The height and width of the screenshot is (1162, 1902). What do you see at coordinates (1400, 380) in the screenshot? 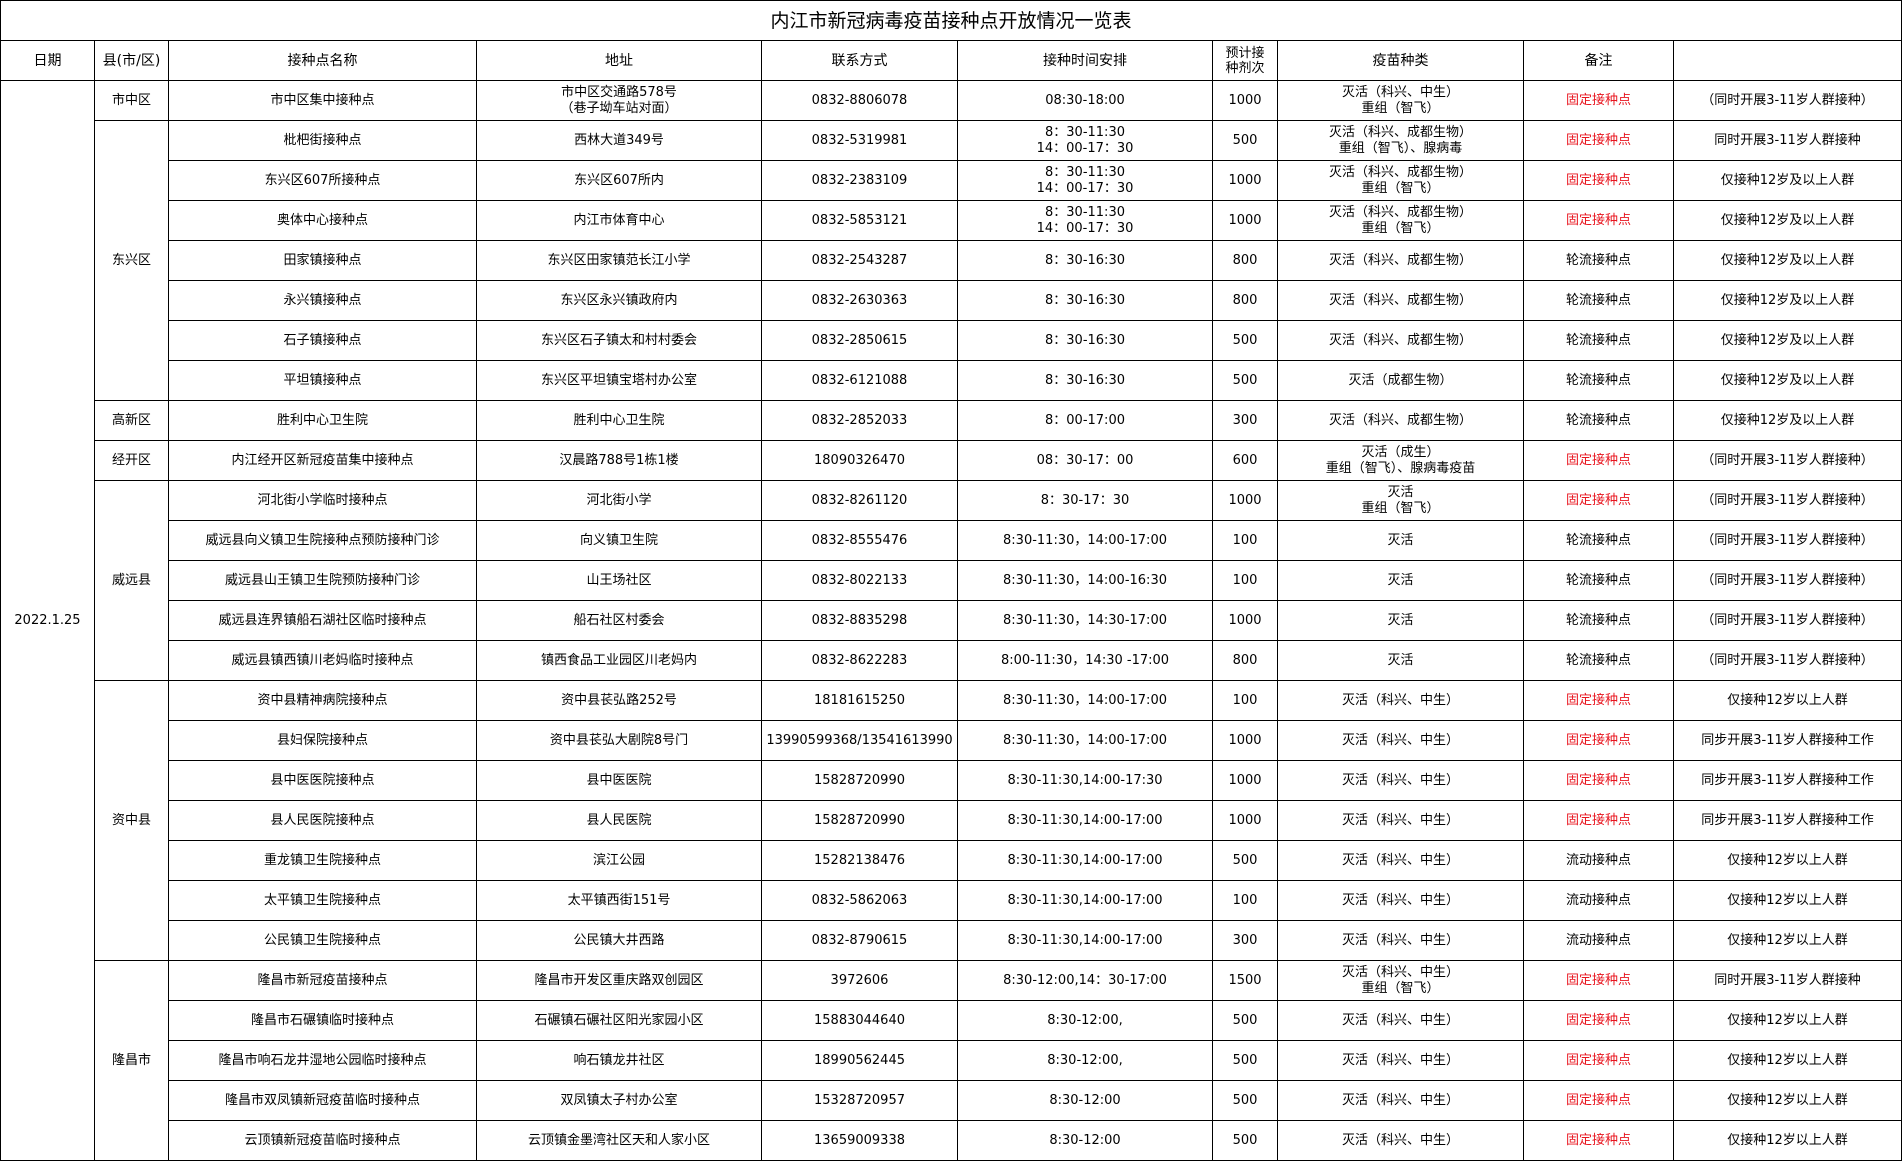
I see `vaccine-type-cell: 灭活（成都生物）` at bounding box center [1400, 380].